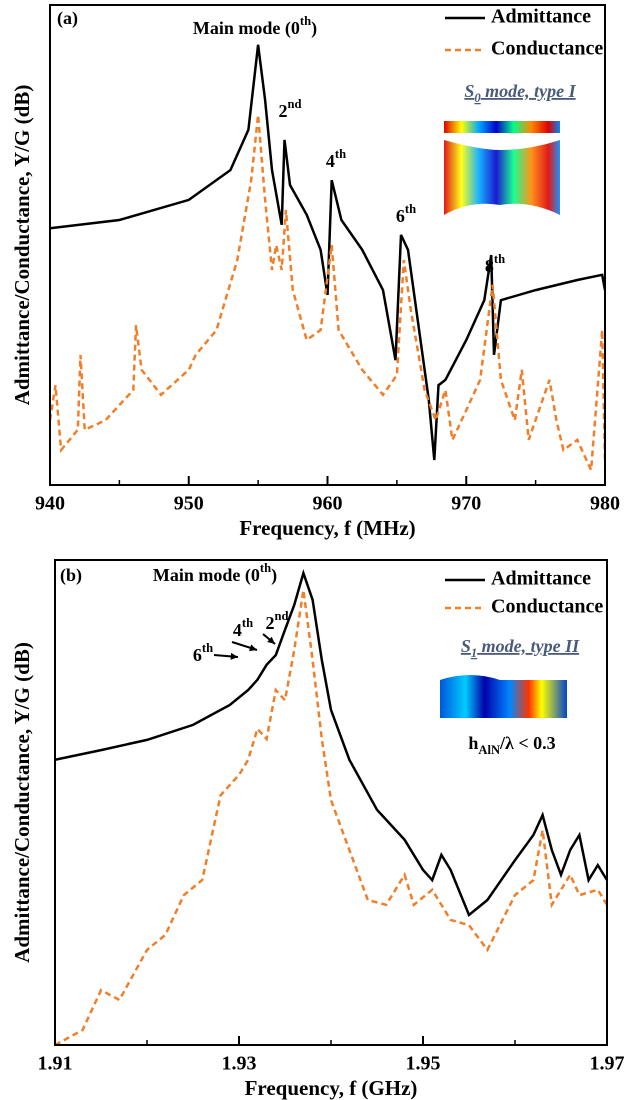  I want to click on x-tick-label: 1.95, so click(423, 1064).